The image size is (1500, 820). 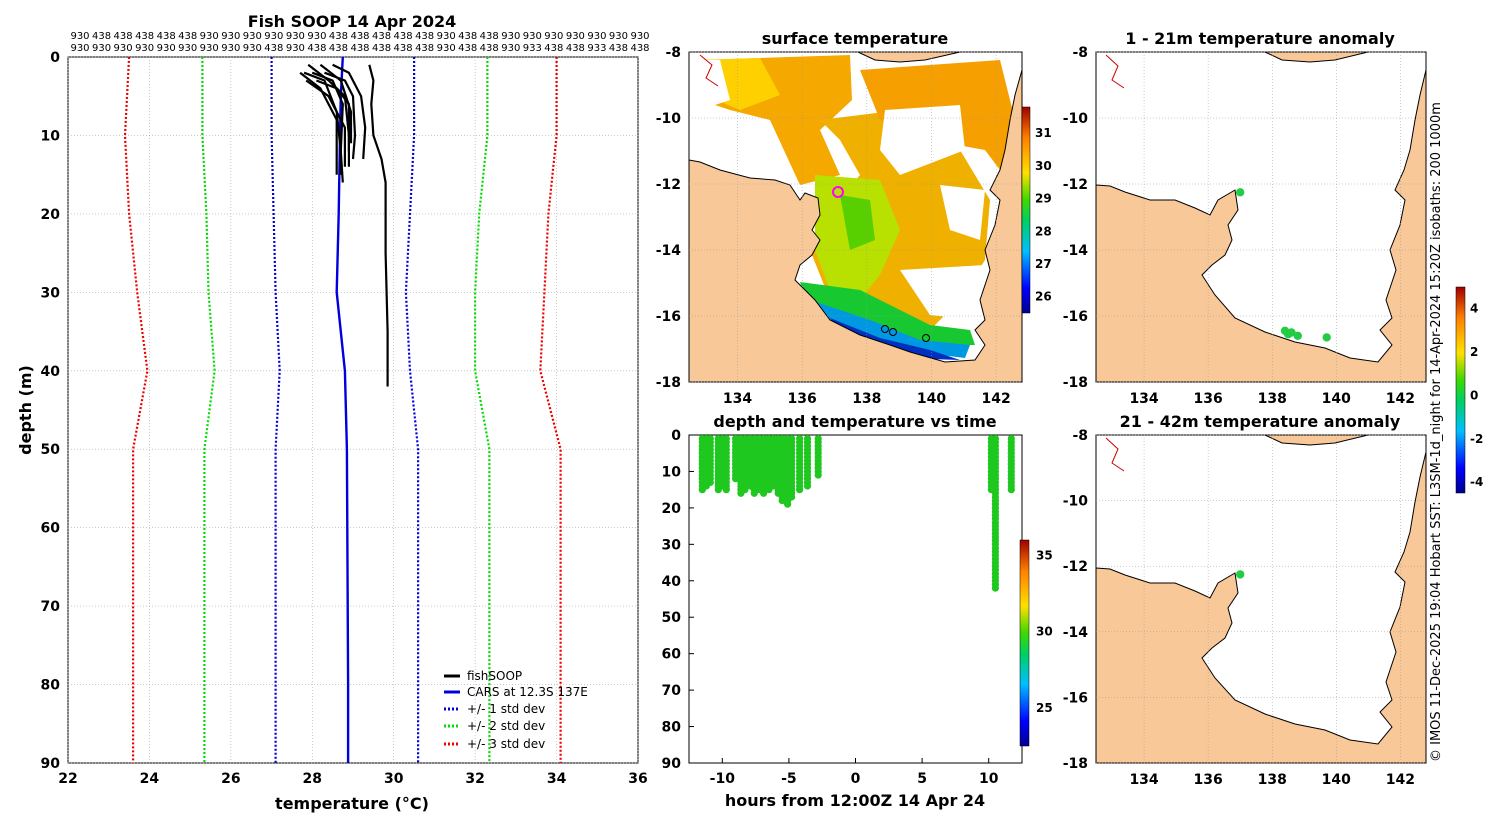 I want to click on timeseries-colorbar-label: 30, so click(x=1044, y=632).